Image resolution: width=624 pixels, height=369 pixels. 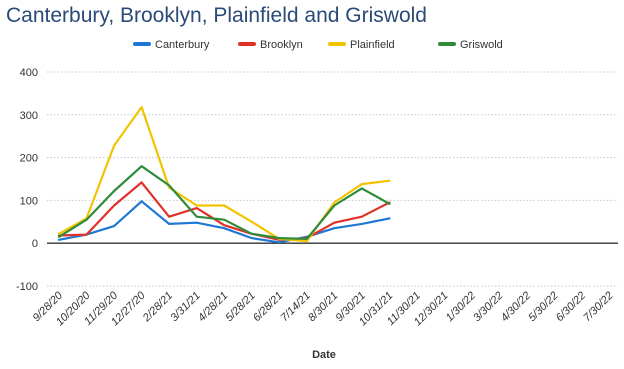 What do you see at coordinates (213, 307) in the screenshot?
I see `x-tick-label: 4/28/21` at bounding box center [213, 307].